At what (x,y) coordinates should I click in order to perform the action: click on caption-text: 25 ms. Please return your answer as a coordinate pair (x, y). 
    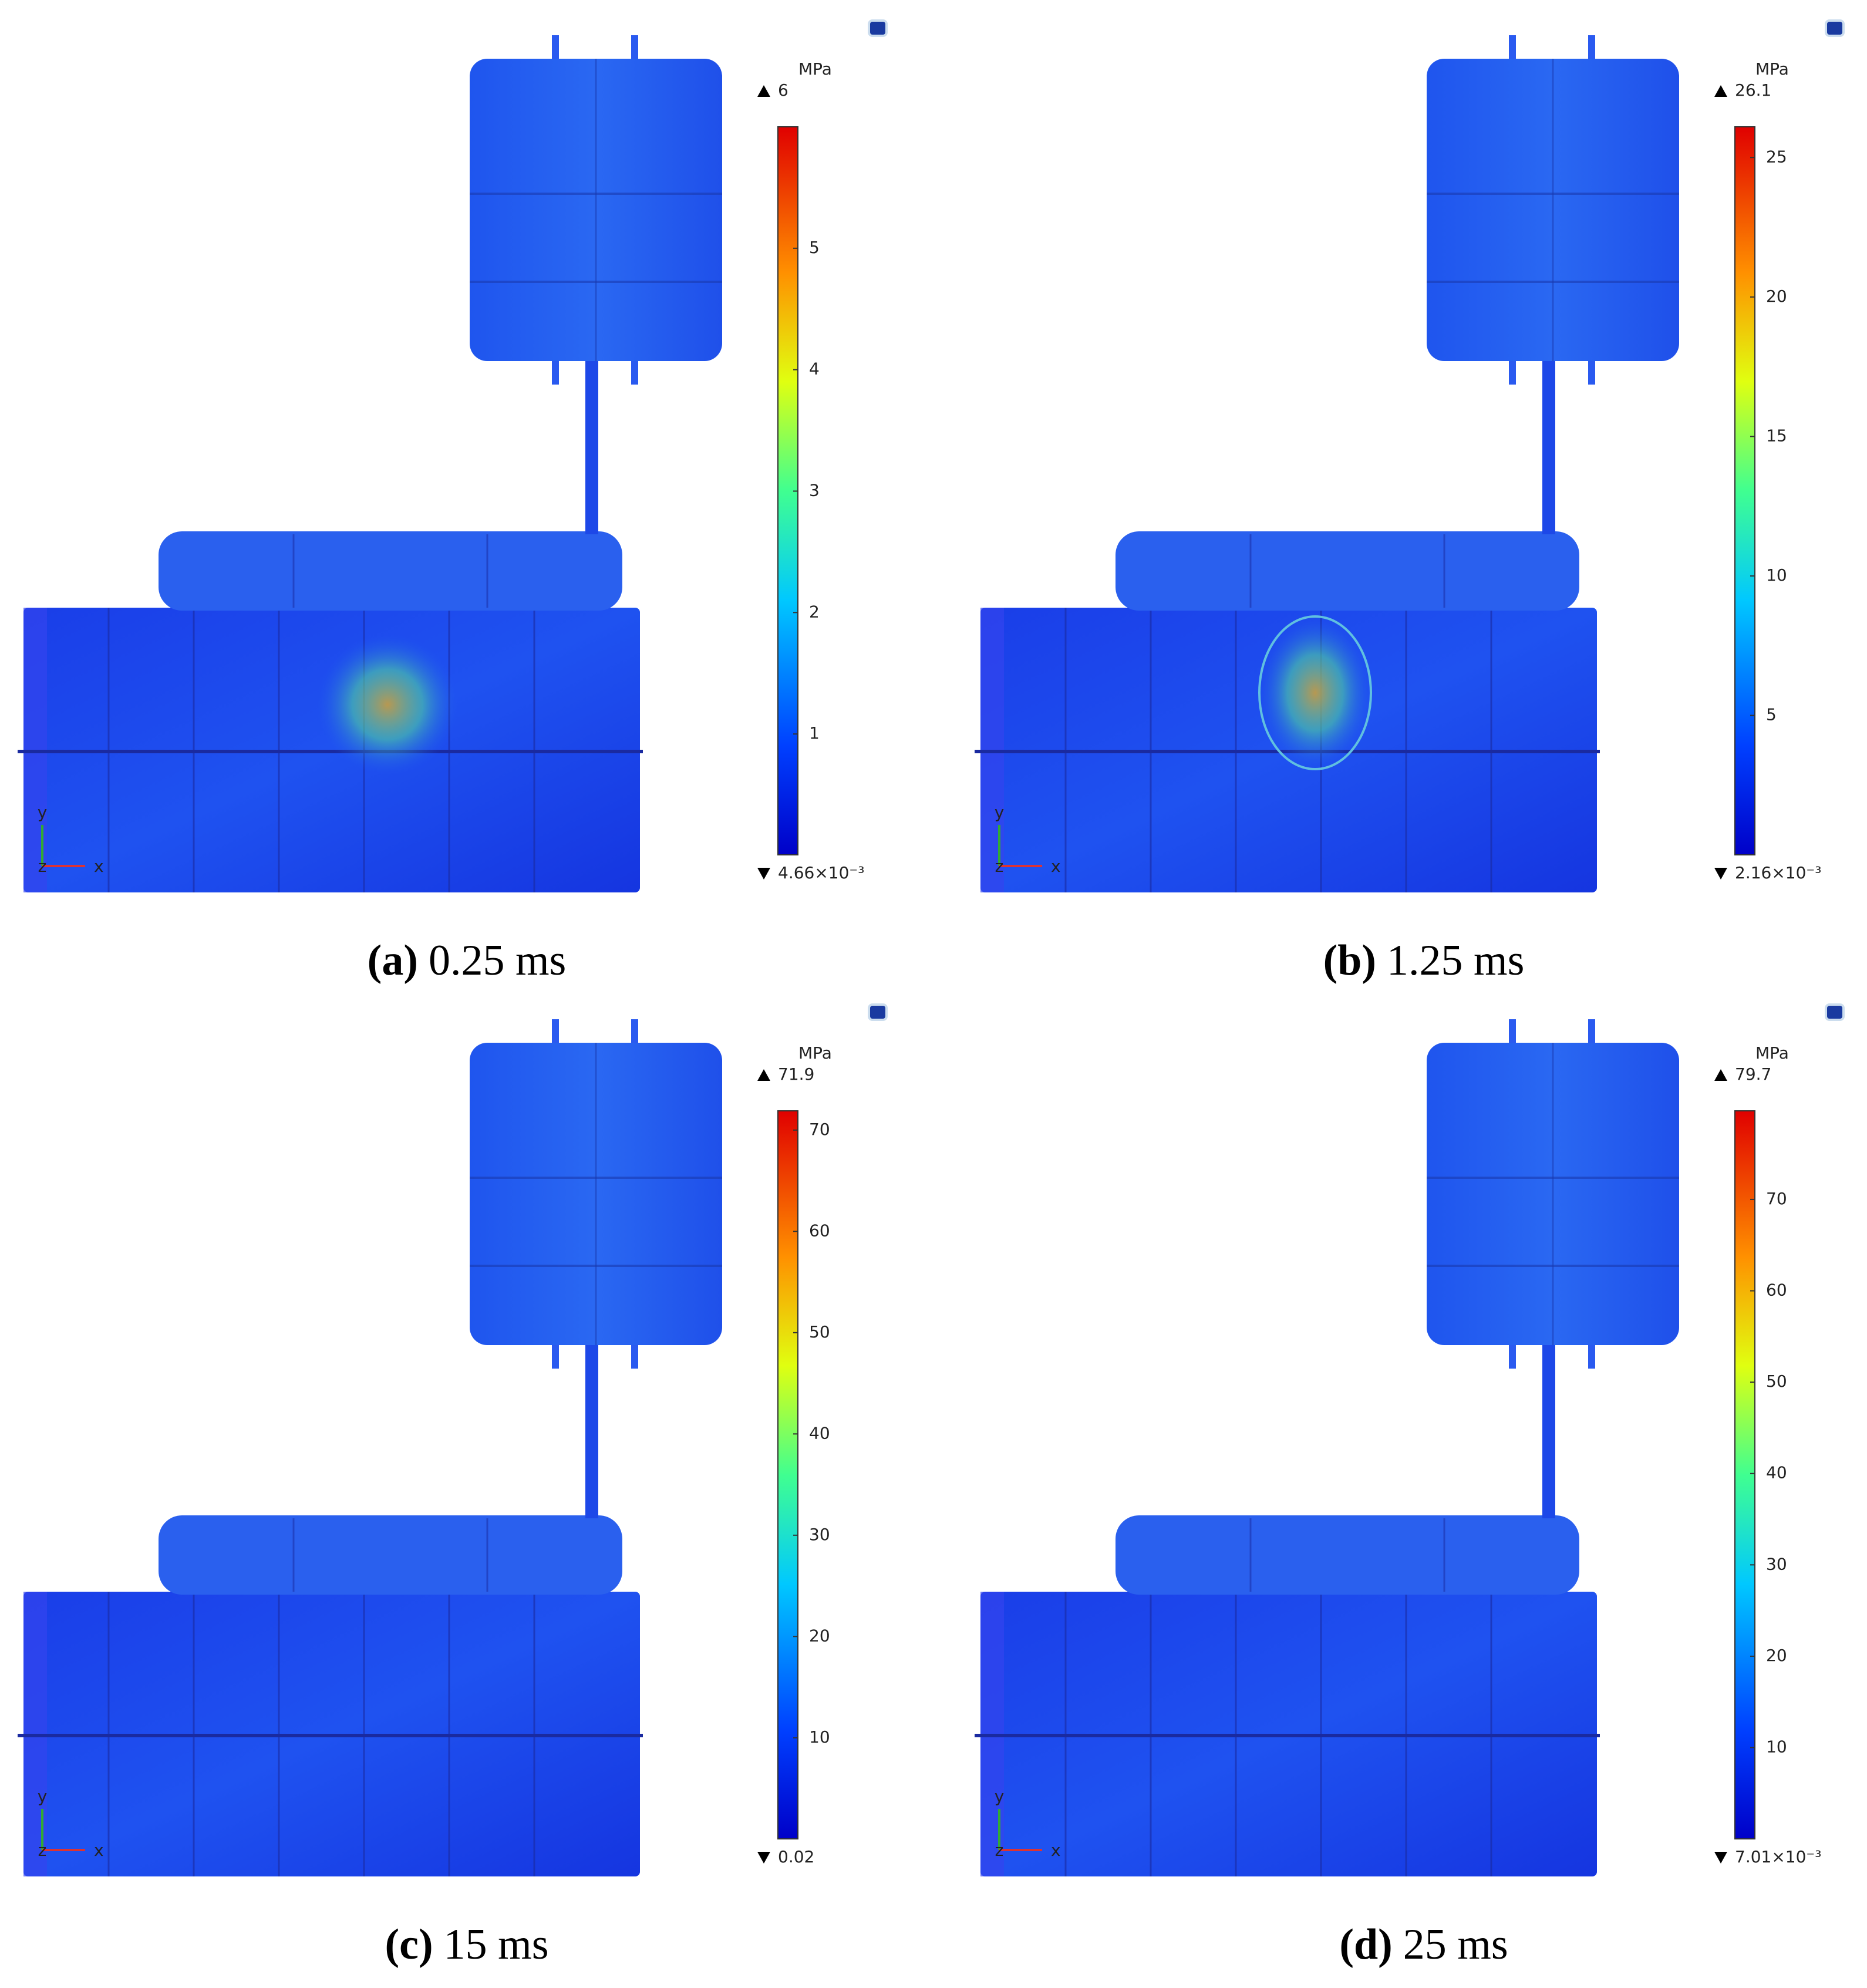
    Looking at the image, I should click on (1456, 1945).